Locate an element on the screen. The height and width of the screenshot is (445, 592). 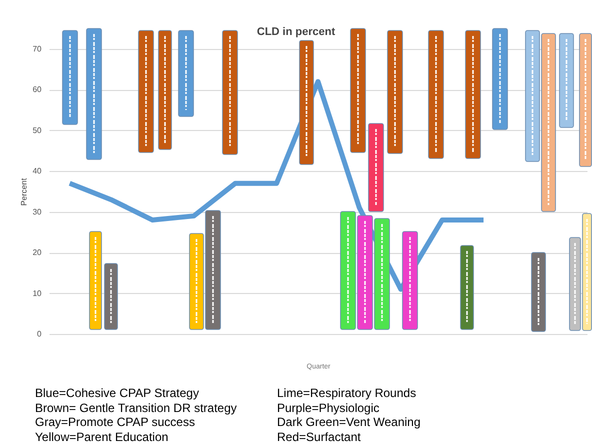
y-axis-title: Percent is located at coordinates (24, 191).